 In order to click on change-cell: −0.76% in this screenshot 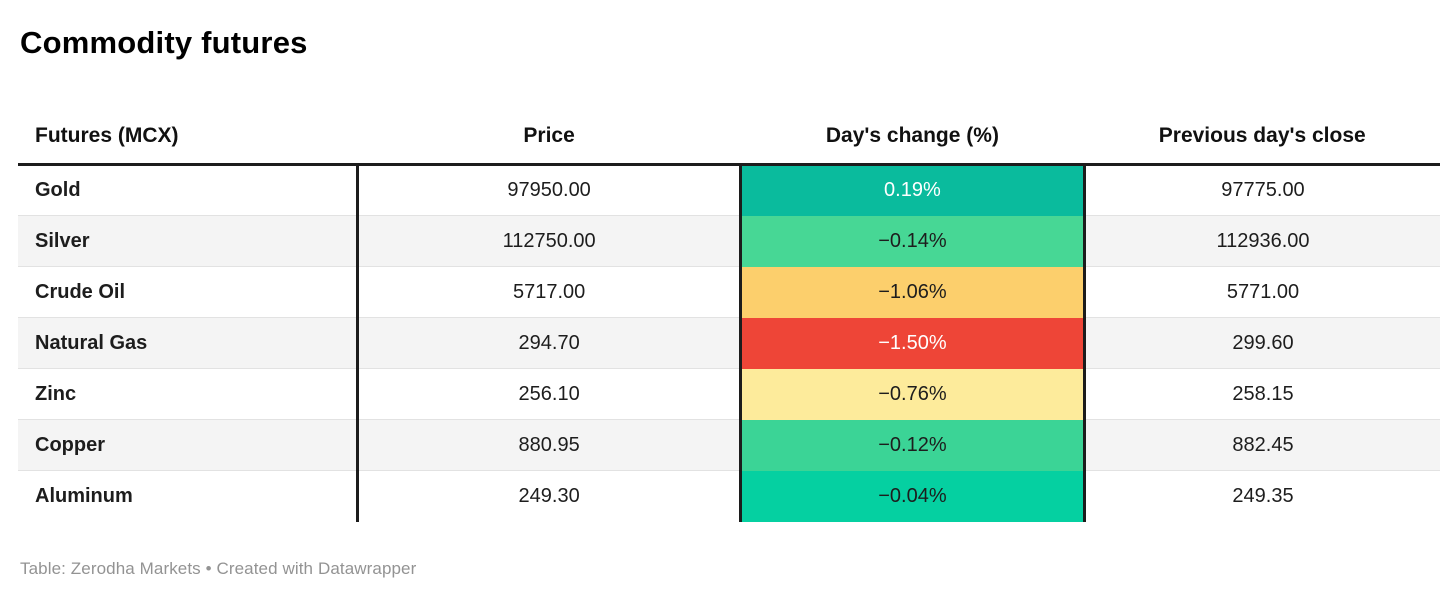, I will do `click(912, 394)`.